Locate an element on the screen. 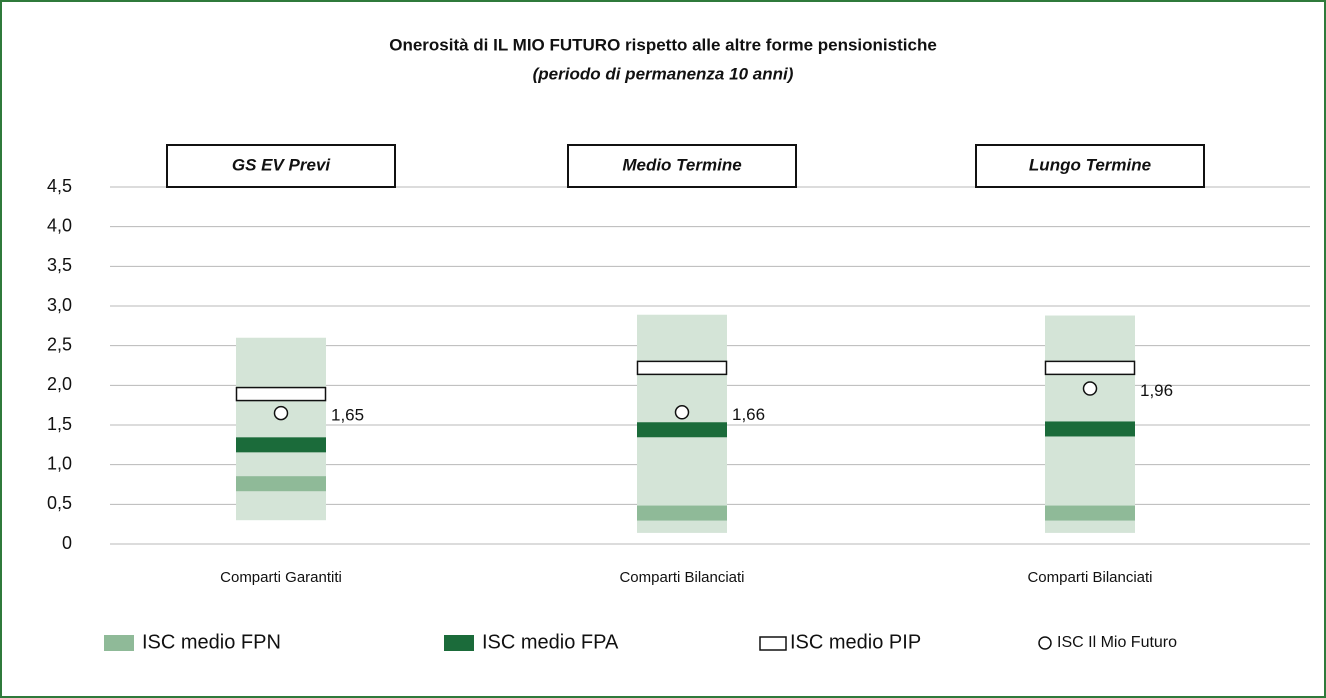 The image size is (1326, 698). legend-label: ISC Il Mio Futuro is located at coordinates (1117, 642).